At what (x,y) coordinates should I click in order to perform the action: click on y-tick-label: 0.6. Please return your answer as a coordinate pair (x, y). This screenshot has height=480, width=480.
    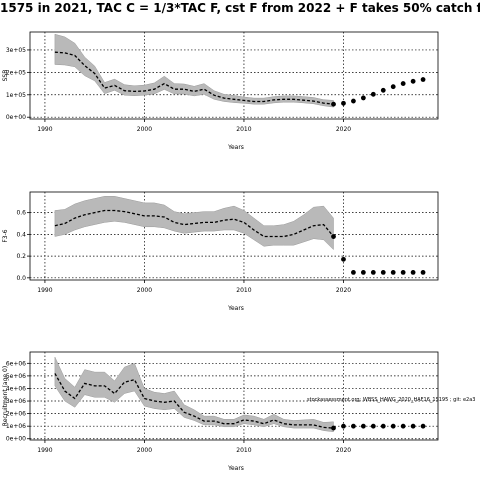
    Looking at the image, I should click on (21, 213).